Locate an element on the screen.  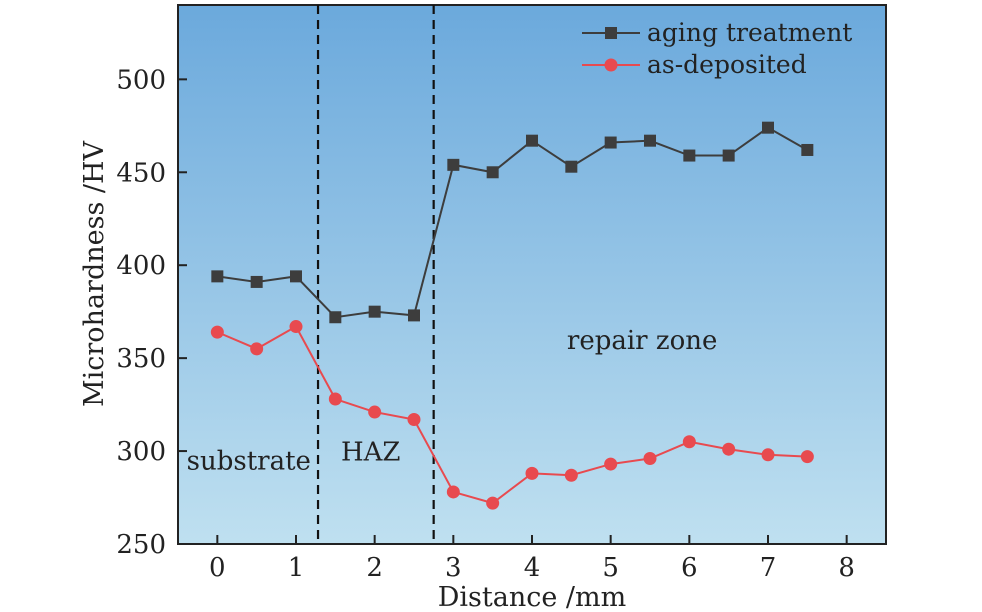
y-axis-title: Microhardness /HV is located at coordinates (94, 273).